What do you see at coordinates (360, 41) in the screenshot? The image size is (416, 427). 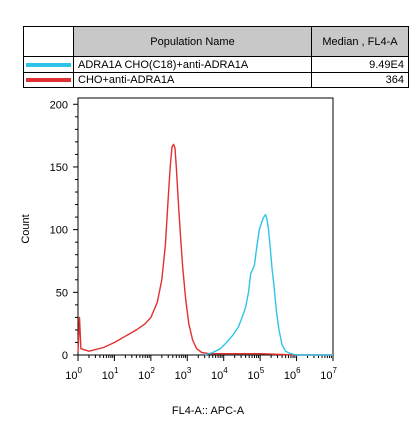 I see `median-header: Median , FL4-A` at bounding box center [360, 41].